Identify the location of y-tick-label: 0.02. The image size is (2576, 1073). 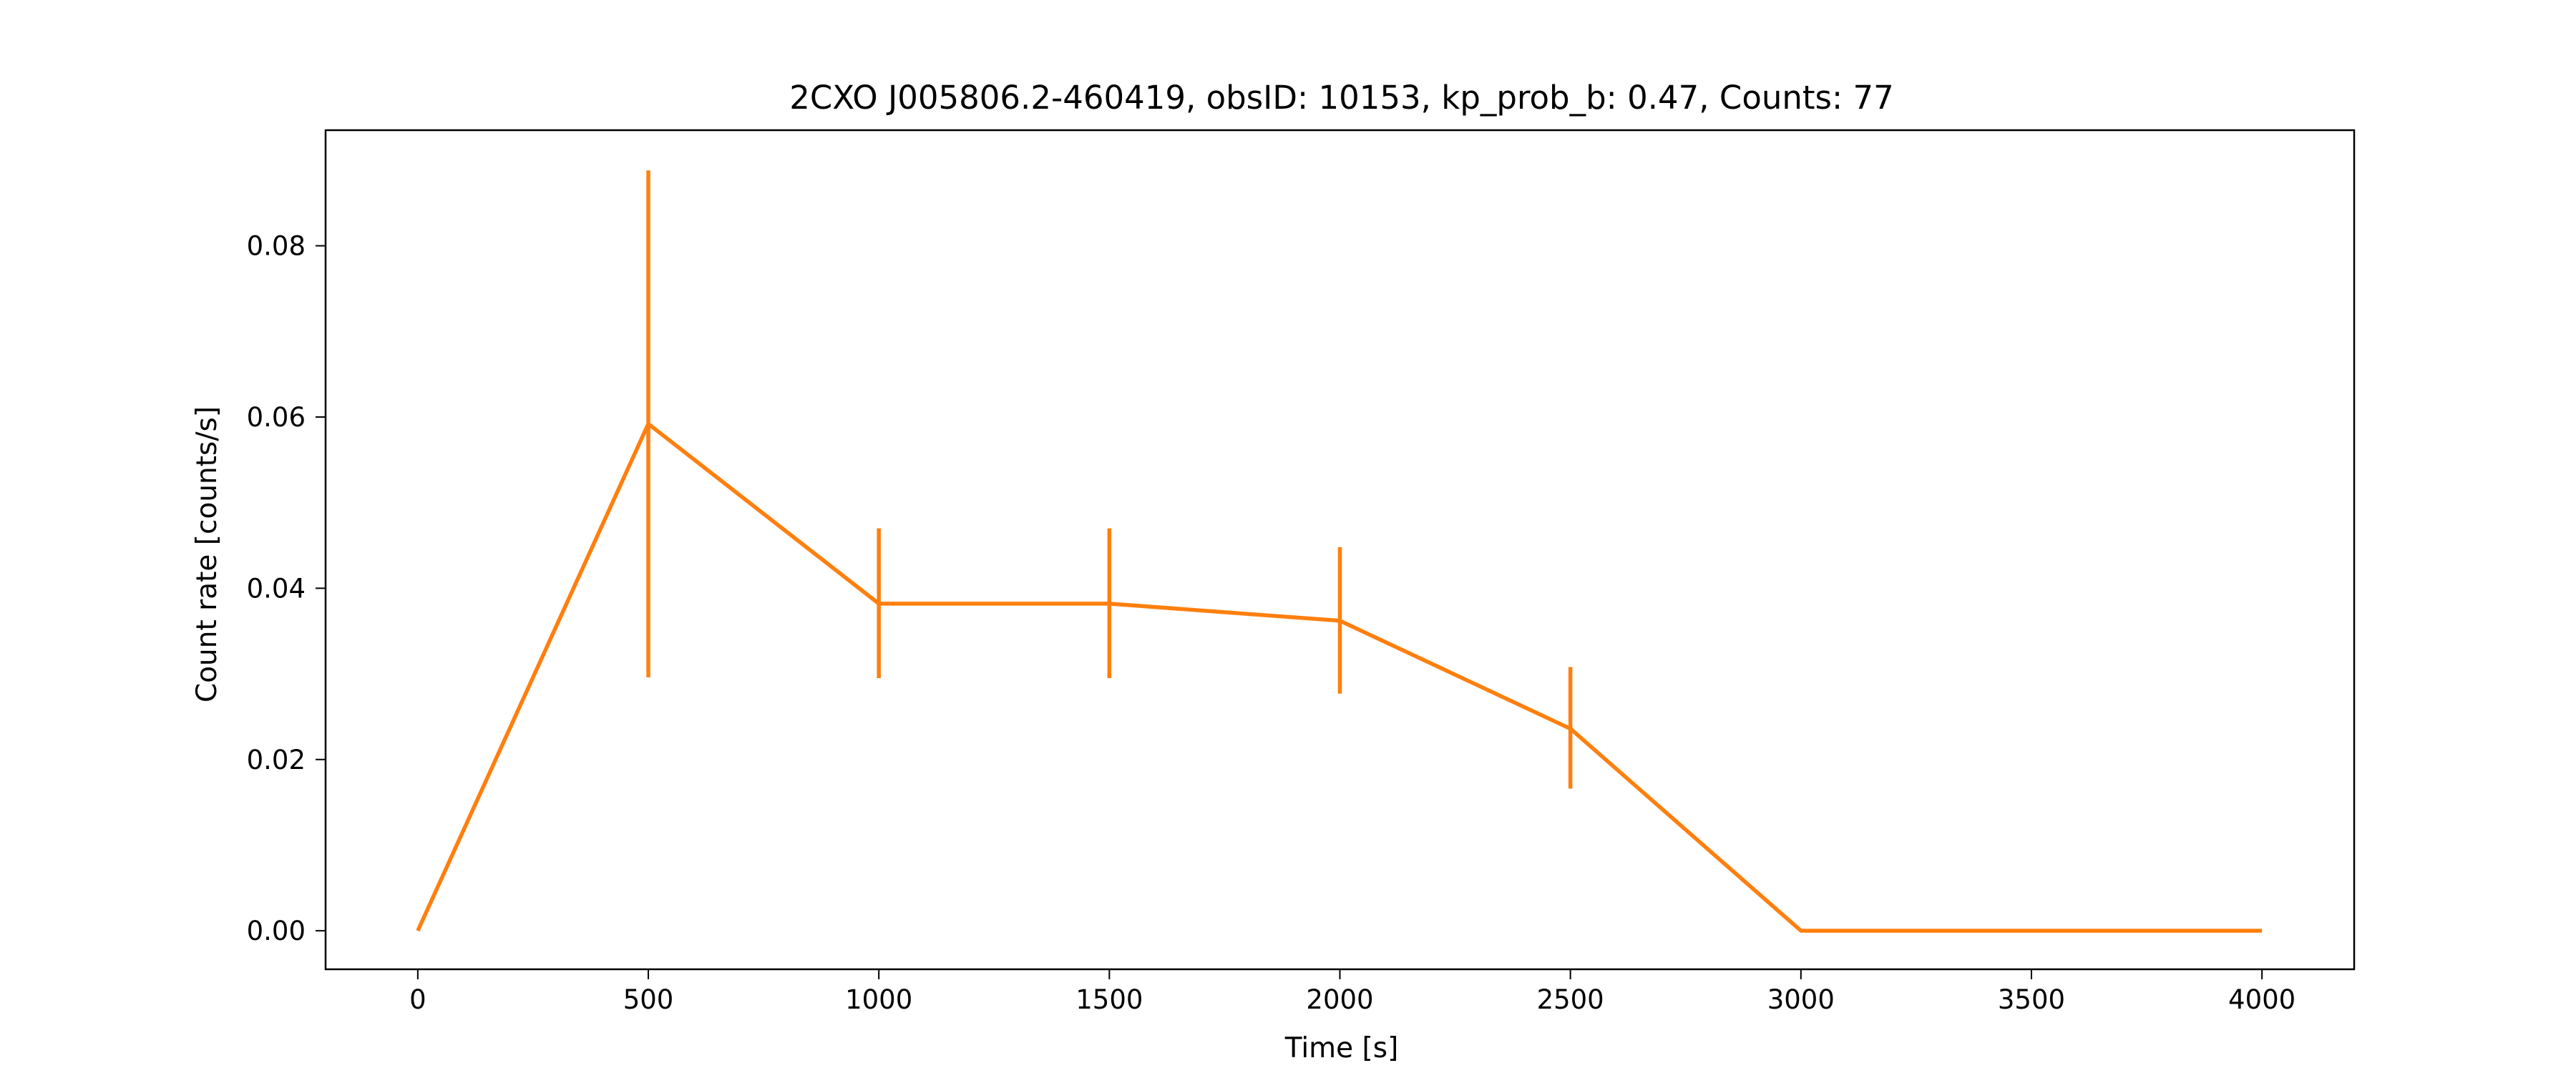
(276, 760).